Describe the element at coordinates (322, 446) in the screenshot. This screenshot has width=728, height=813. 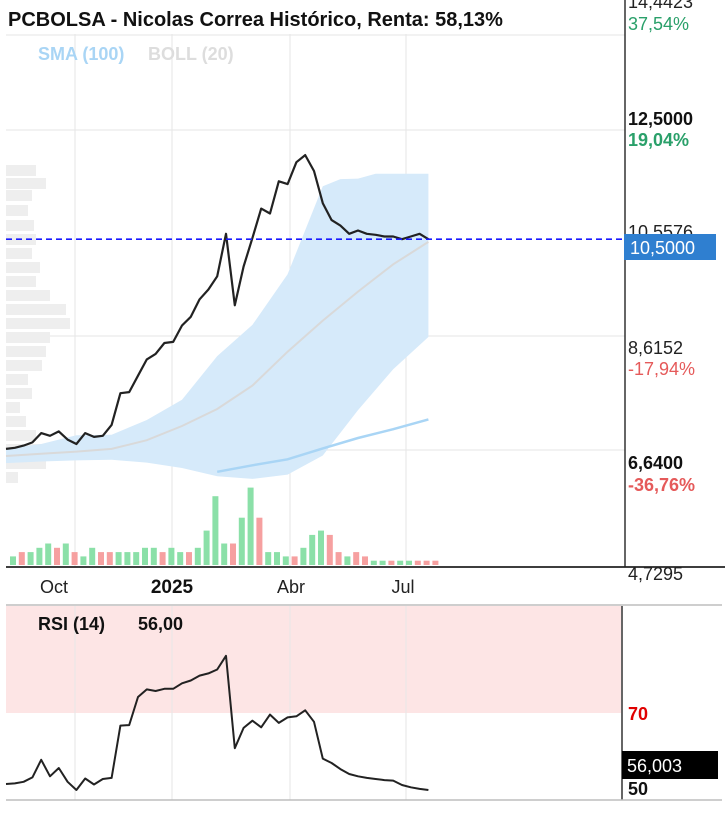
I see `sma-line` at that location.